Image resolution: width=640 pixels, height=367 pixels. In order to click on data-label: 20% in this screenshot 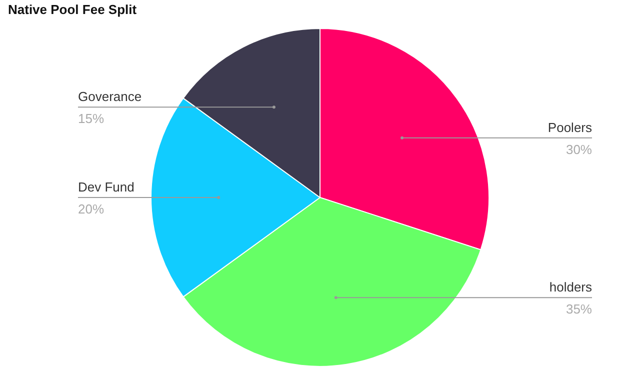, I will do `click(91, 209)`.